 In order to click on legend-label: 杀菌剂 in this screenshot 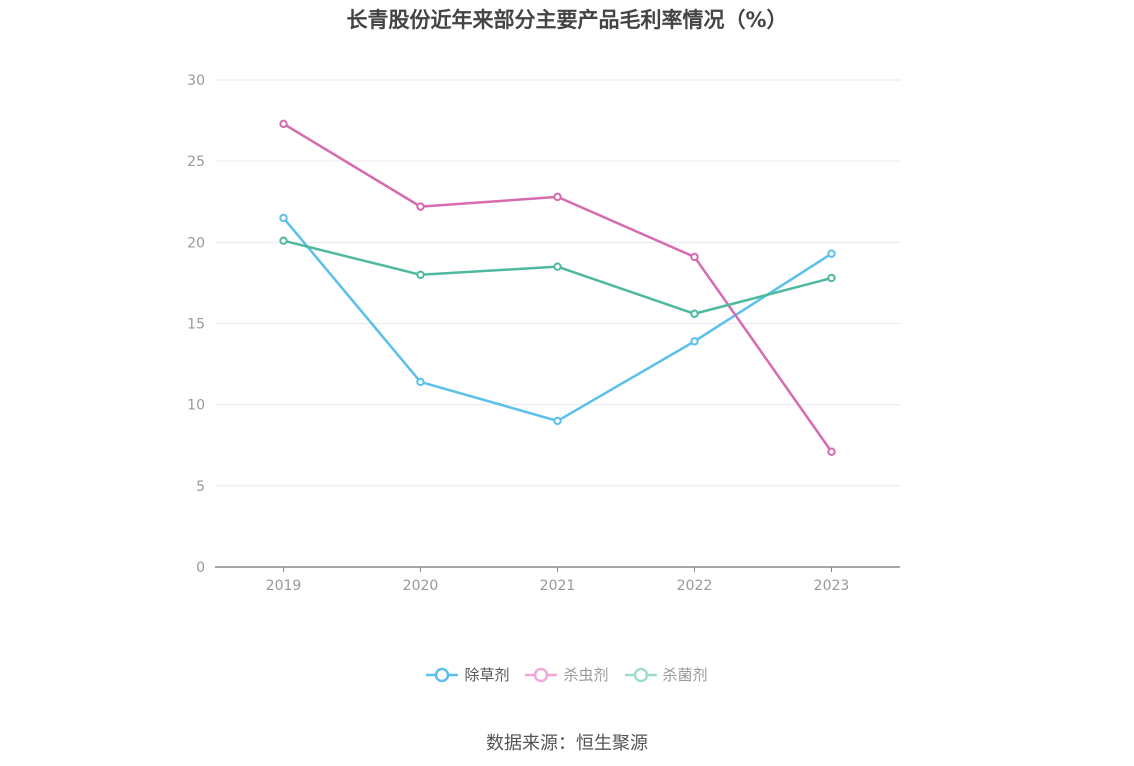, I will do `click(685, 675)`.